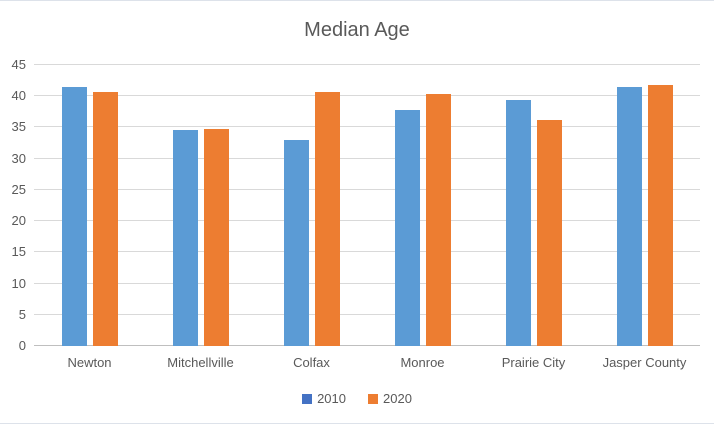 The height and width of the screenshot is (424, 714). What do you see at coordinates (18, 127) in the screenshot?
I see `y-tick-label: 35` at bounding box center [18, 127].